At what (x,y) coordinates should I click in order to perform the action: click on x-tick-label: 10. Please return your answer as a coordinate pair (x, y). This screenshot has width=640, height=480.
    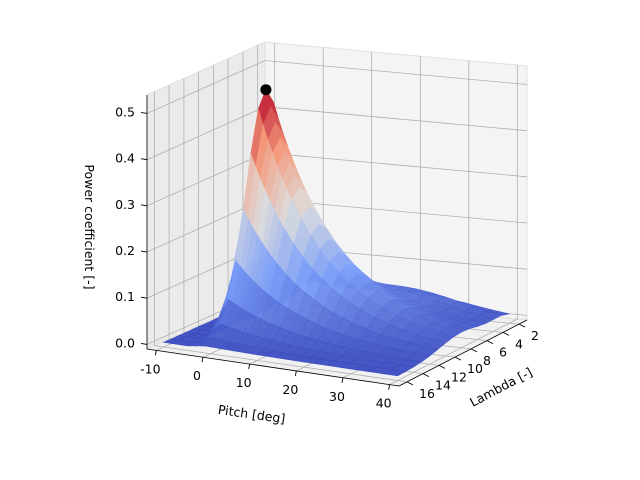
    Looking at the image, I should click on (244, 382).